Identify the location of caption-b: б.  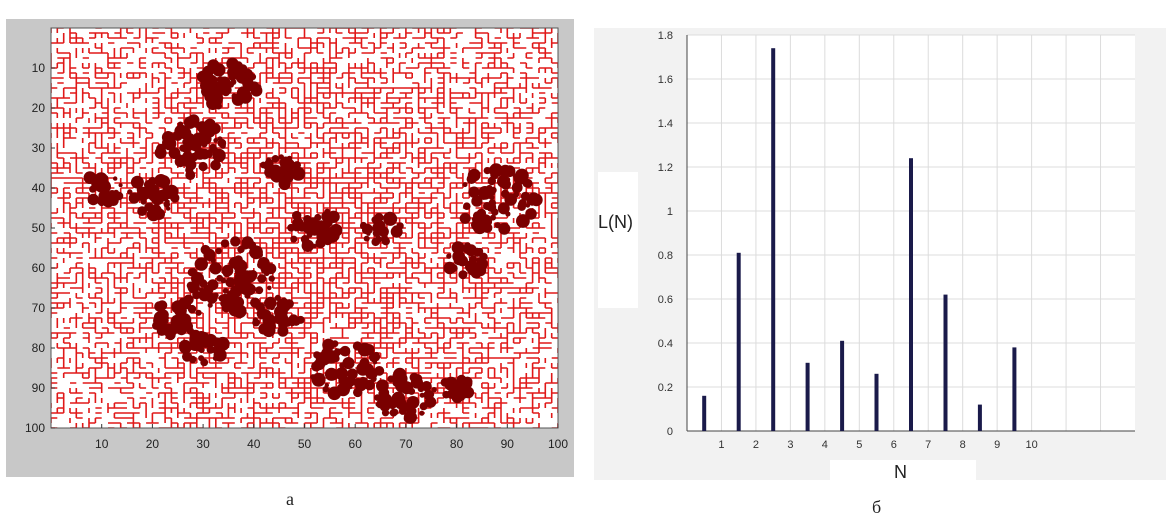
(877, 507).